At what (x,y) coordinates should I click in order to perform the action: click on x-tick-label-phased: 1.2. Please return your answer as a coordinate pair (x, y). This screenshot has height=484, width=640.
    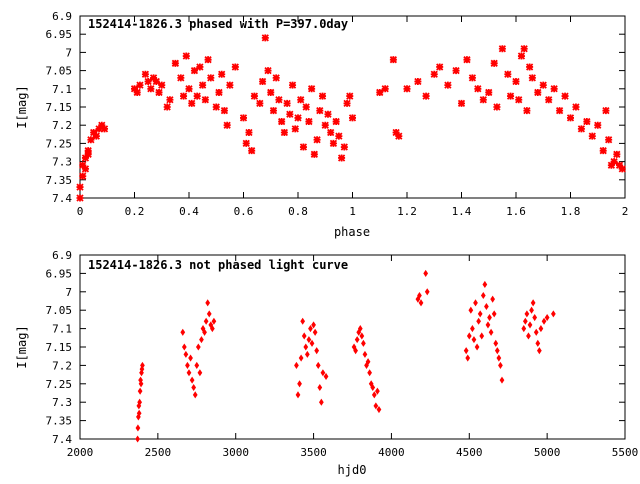
    Looking at the image, I should click on (407, 211).